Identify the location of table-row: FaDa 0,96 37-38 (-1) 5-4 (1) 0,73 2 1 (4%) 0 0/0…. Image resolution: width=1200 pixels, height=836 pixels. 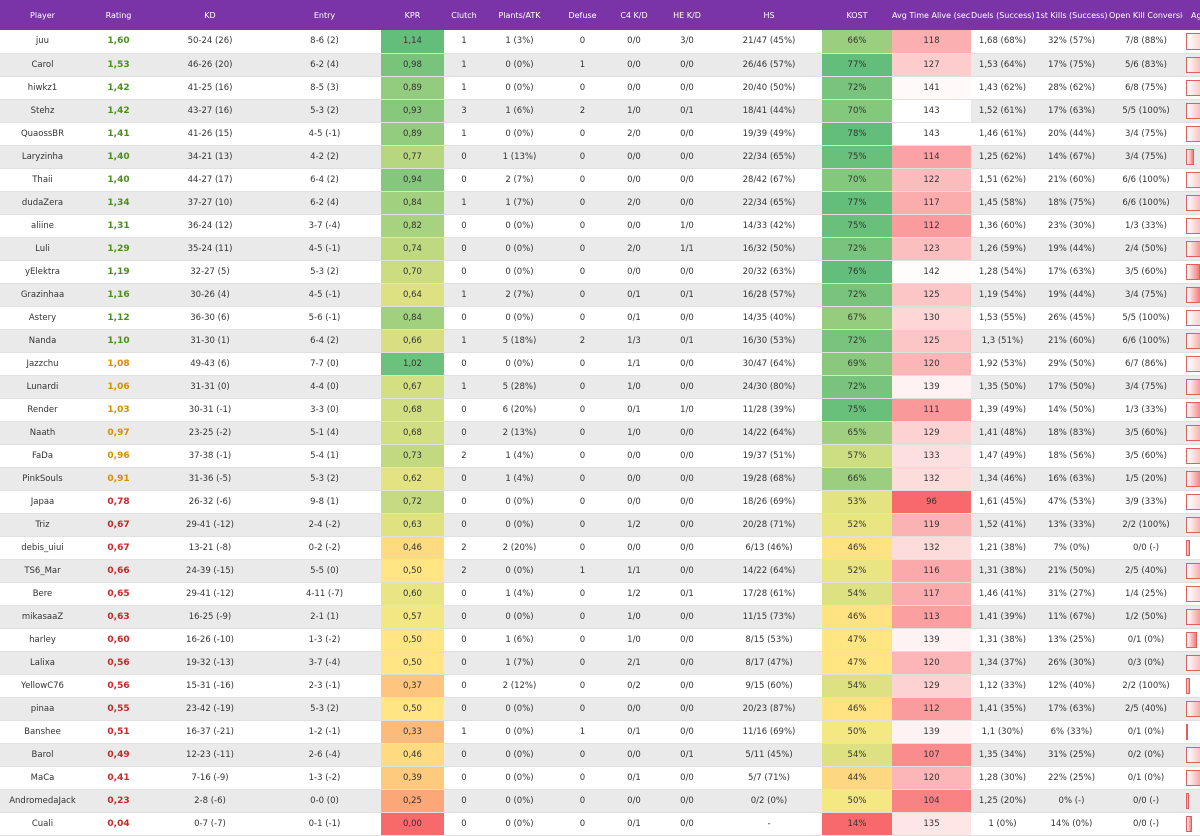
(600, 456).